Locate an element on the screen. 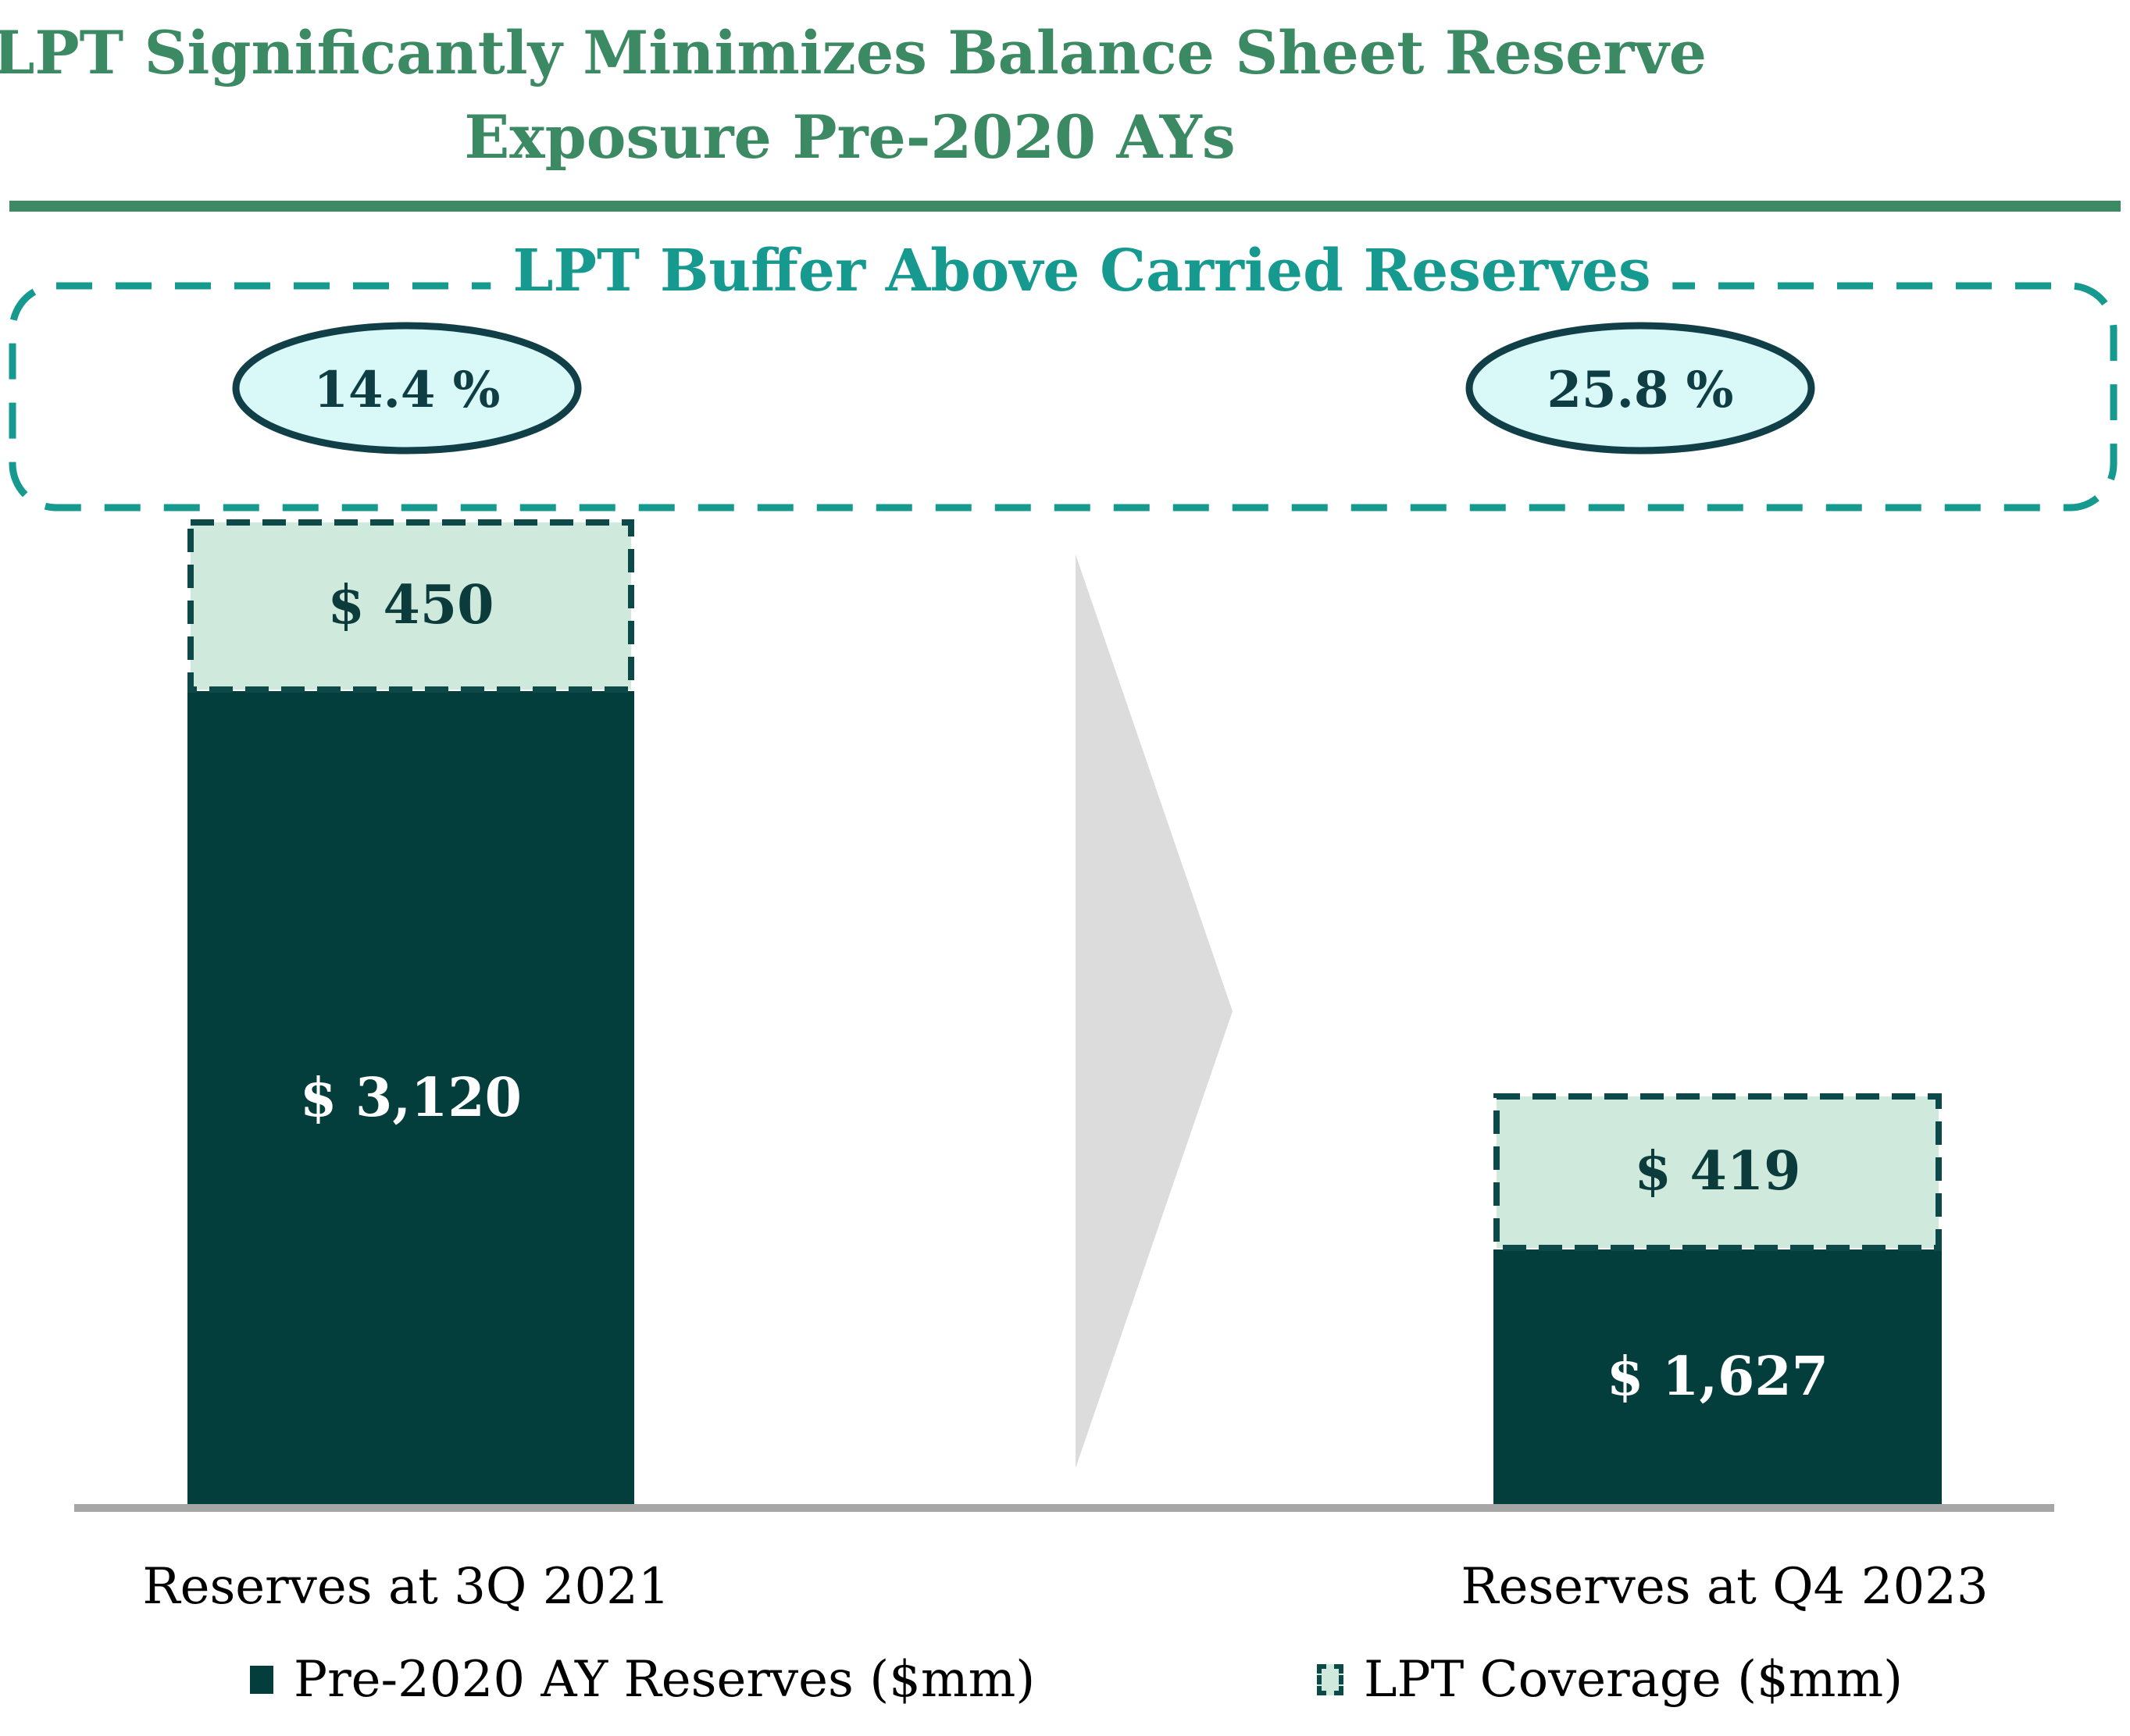  x-axis-label-2021: Reserves at 3Q 2021 is located at coordinates (406, 1587).